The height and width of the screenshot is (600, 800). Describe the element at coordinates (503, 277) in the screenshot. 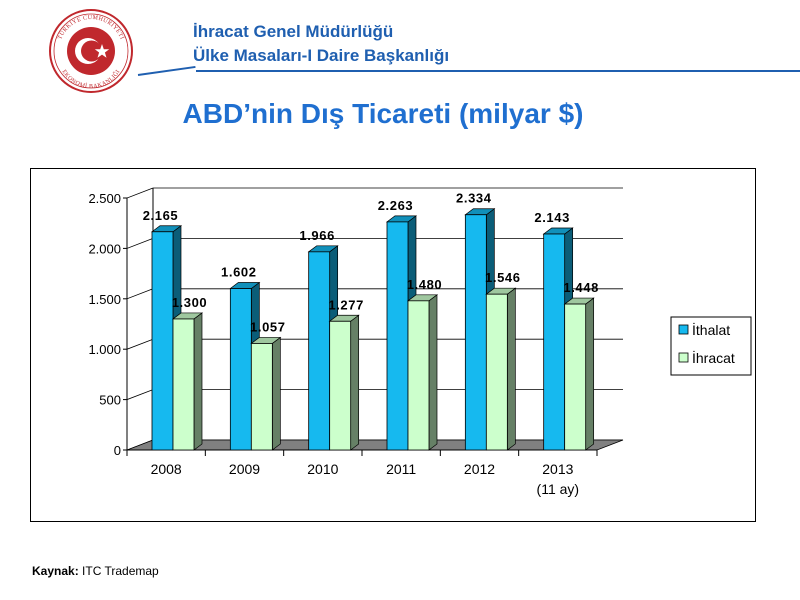

I see `data-label: 1.546` at that location.